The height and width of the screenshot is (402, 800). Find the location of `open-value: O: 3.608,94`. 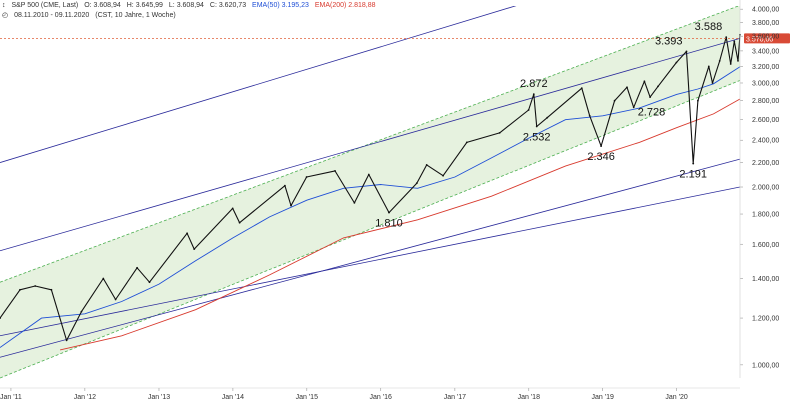

open-value: O: 3.608,94 is located at coordinates (102, 5).